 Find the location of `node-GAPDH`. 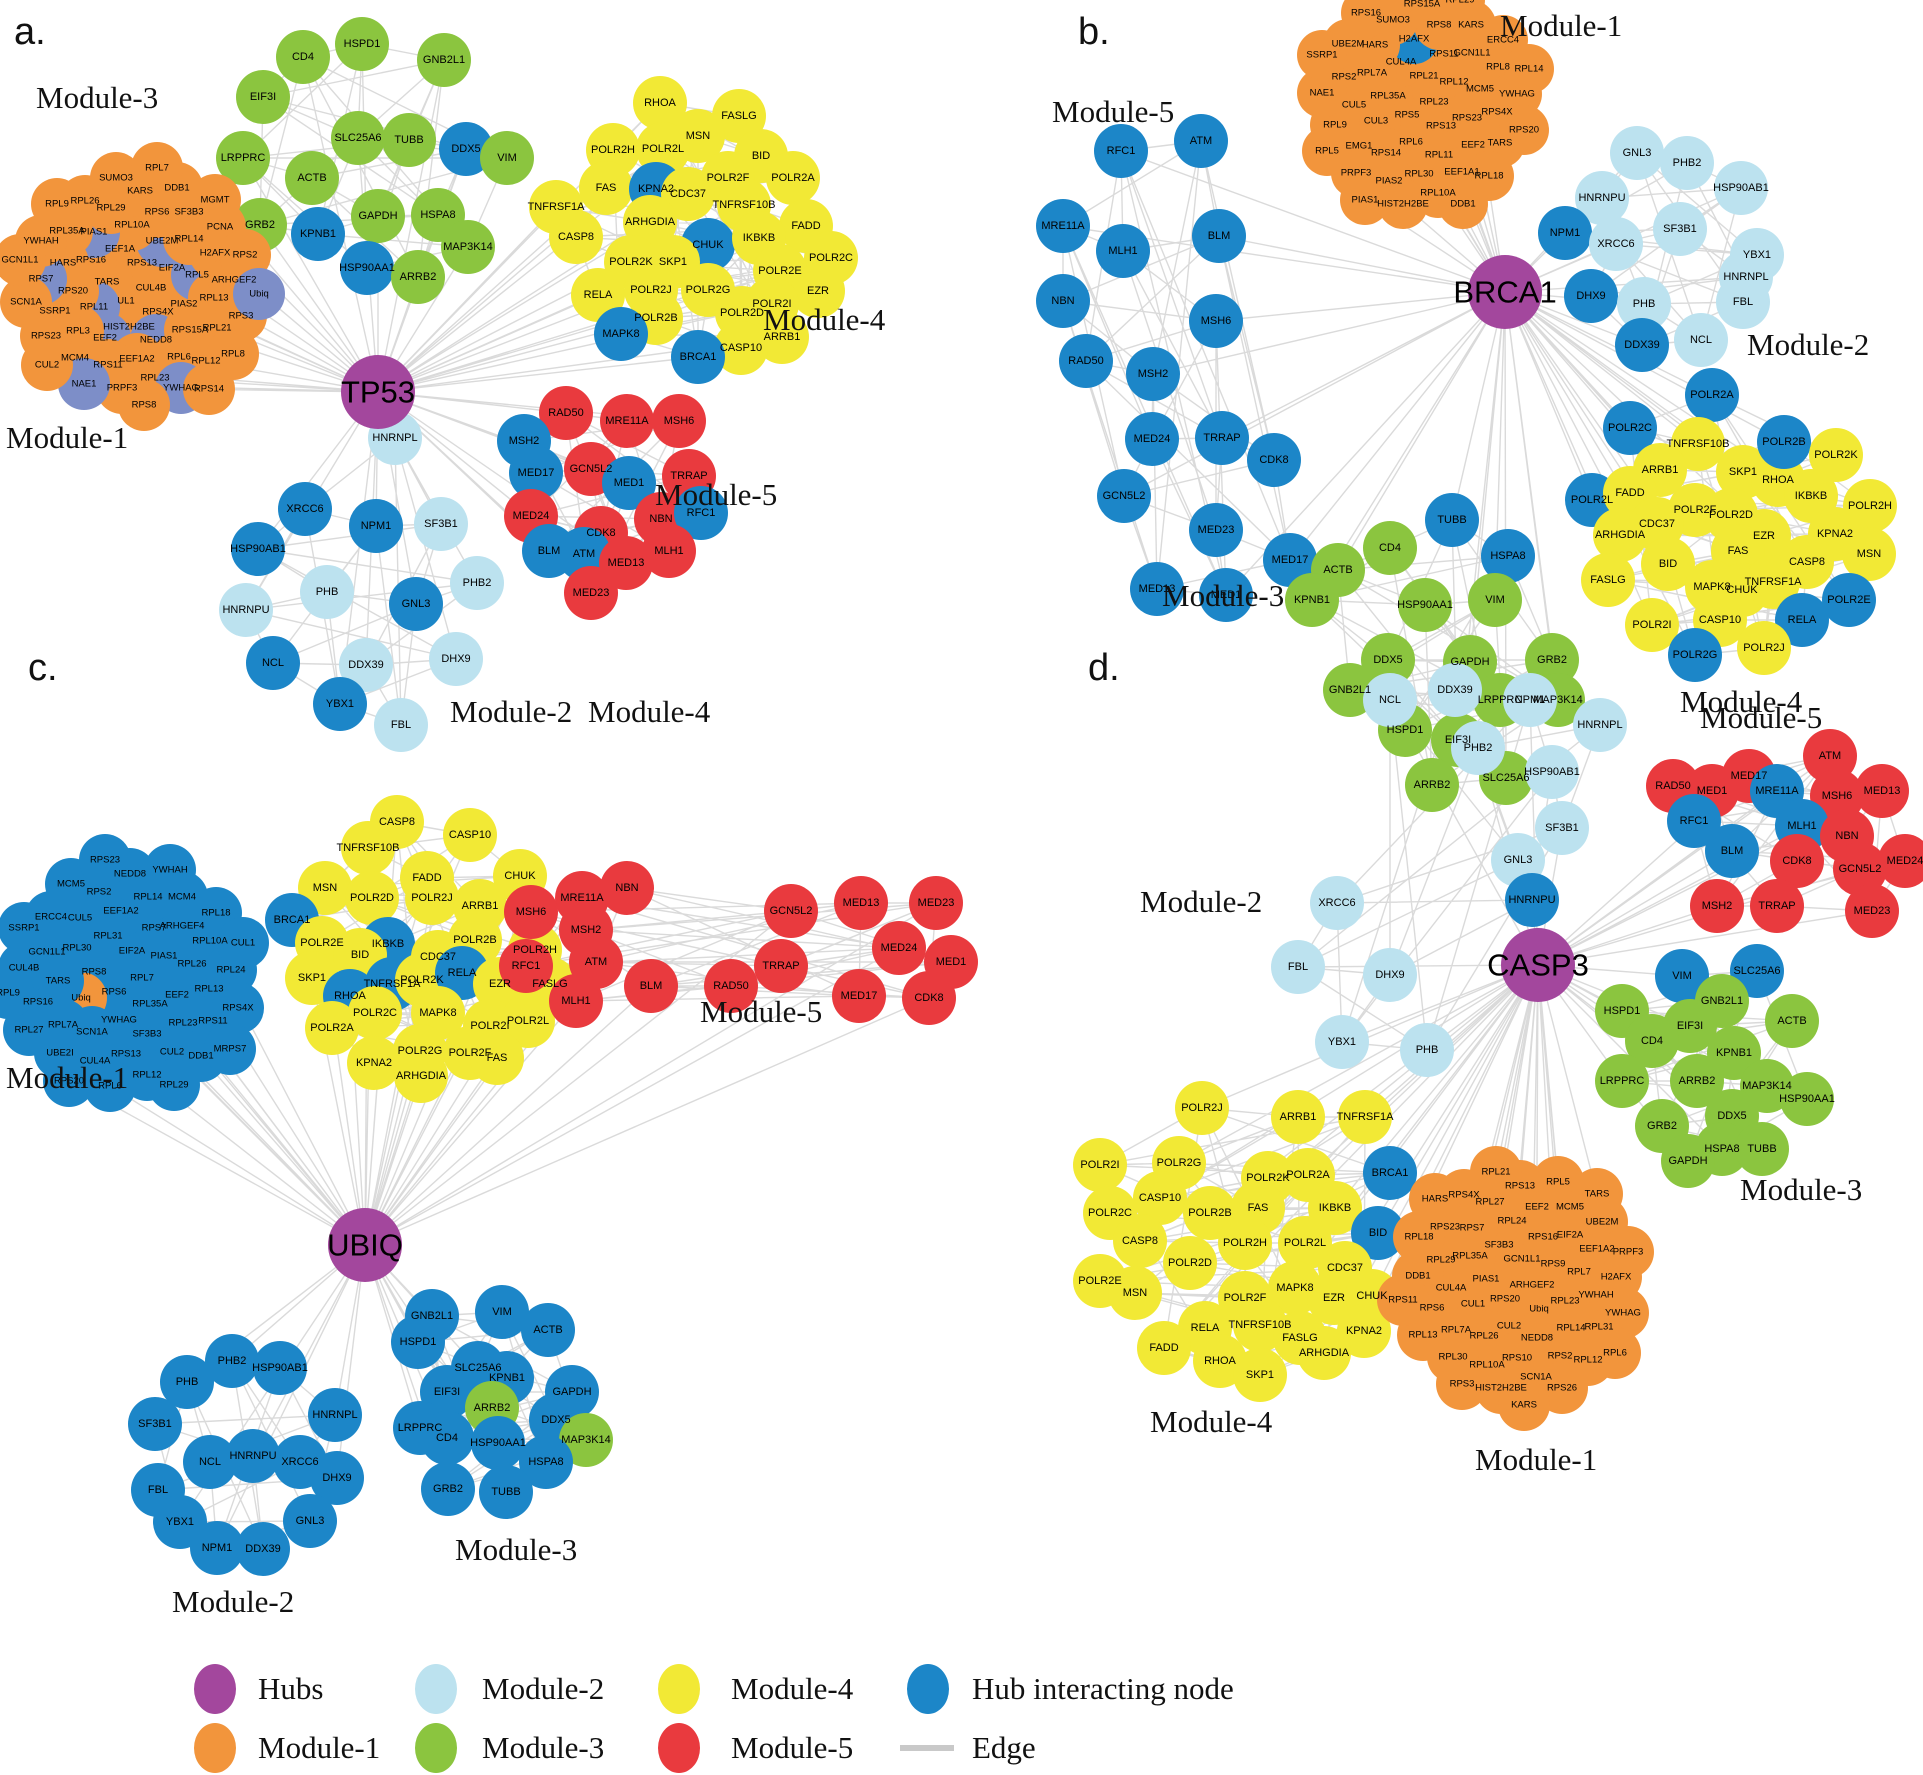

node-GAPDH is located at coordinates (378, 216).